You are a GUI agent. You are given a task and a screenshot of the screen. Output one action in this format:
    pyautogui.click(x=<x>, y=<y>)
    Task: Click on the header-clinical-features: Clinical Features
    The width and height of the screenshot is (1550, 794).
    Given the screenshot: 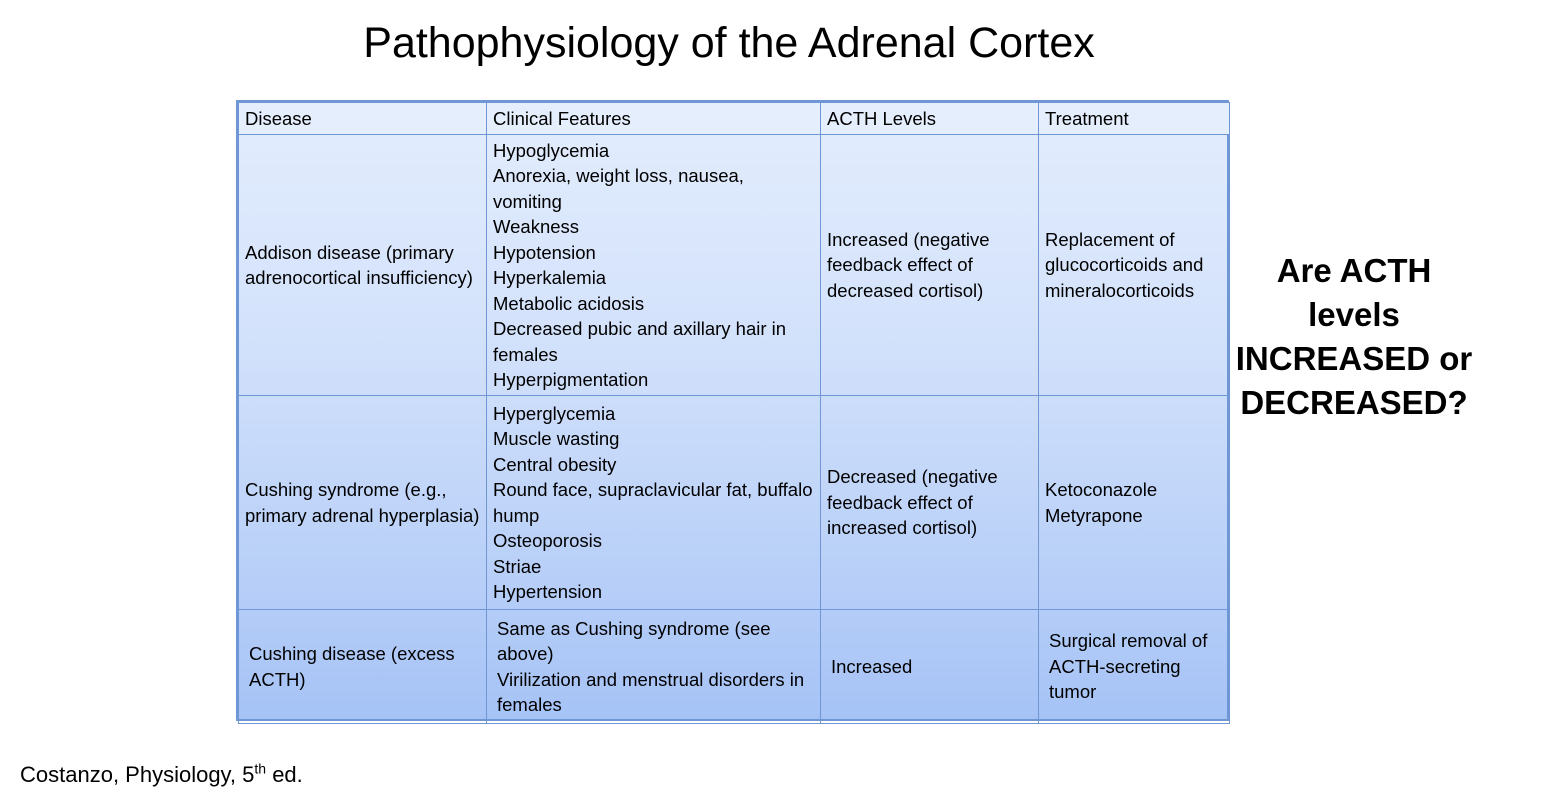 What is the action you would take?
    pyautogui.click(x=653, y=118)
    